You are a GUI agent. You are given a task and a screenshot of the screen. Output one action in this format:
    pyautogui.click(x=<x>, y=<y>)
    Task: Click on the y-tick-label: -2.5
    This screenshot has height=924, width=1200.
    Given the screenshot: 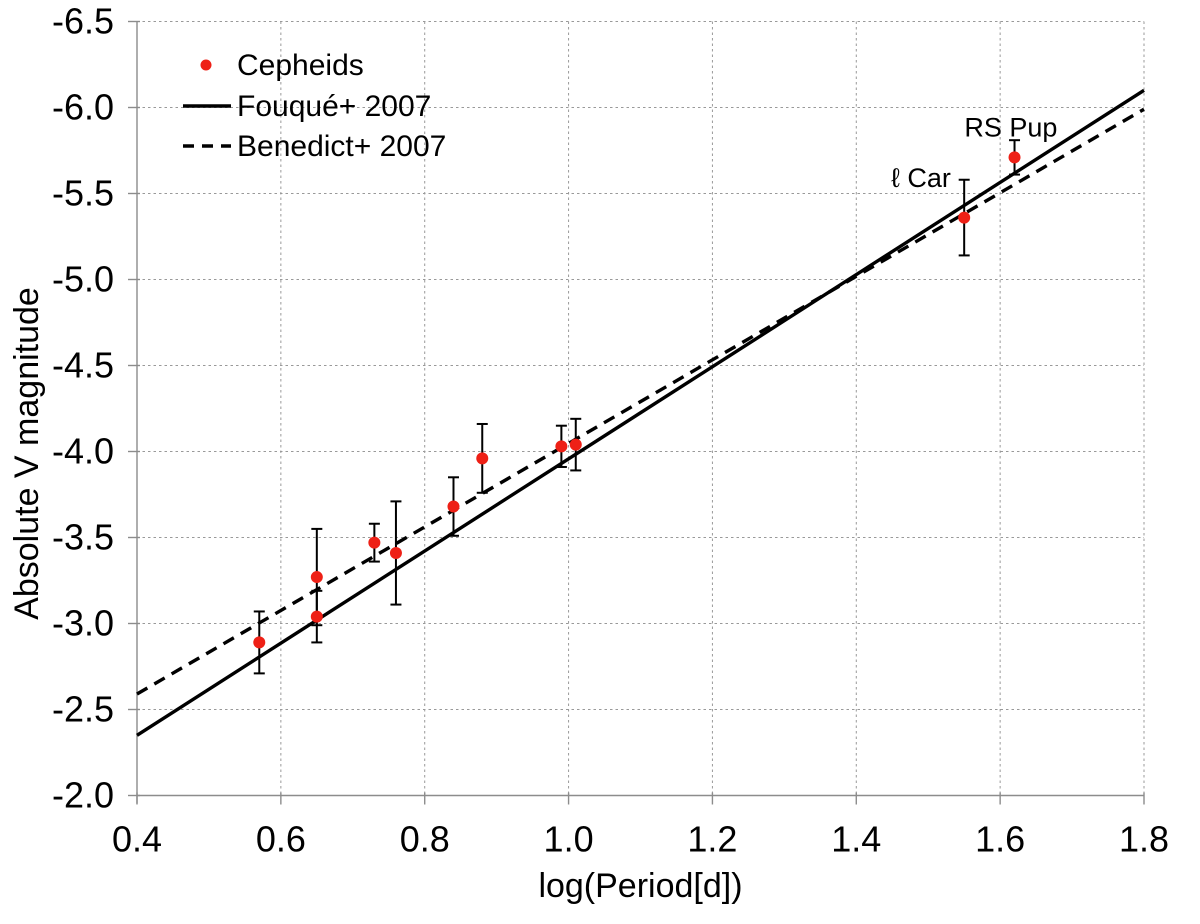 What is the action you would take?
    pyautogui.click(x=83, y=709)
    